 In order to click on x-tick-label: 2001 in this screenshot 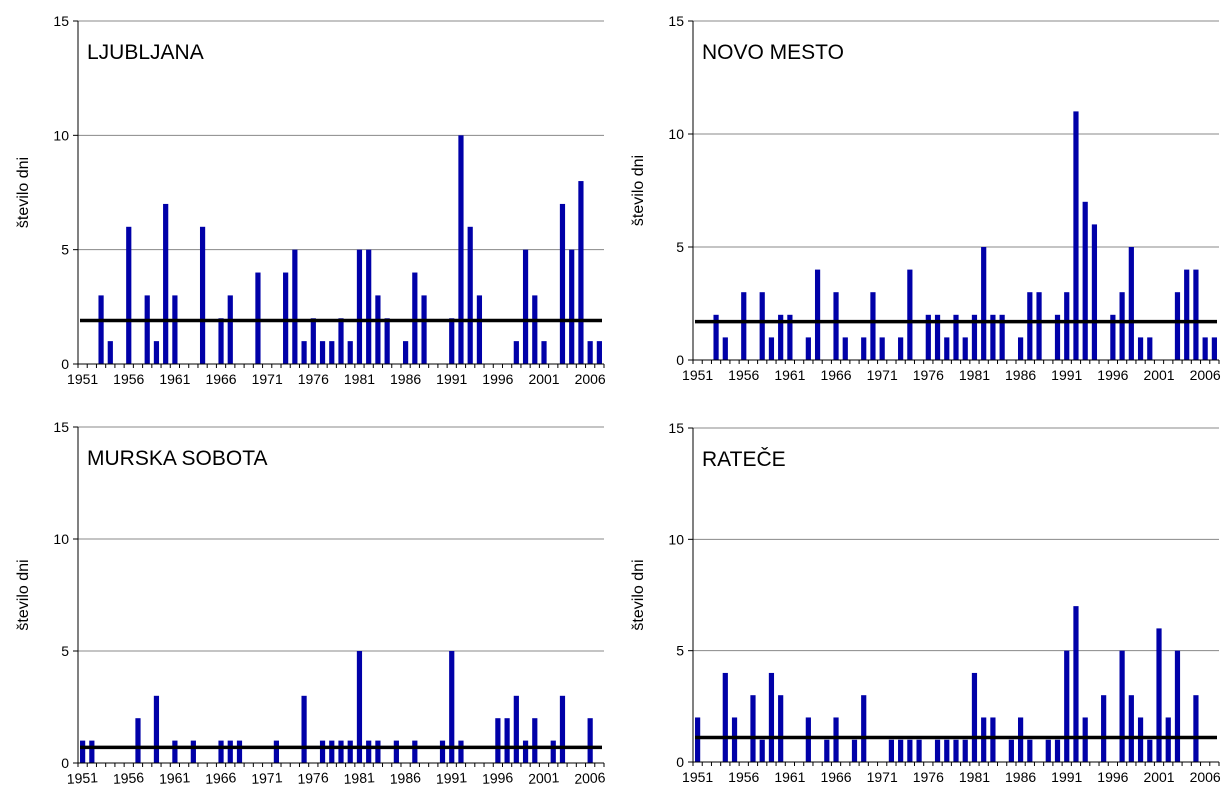, I will do `click(544, 778)`.